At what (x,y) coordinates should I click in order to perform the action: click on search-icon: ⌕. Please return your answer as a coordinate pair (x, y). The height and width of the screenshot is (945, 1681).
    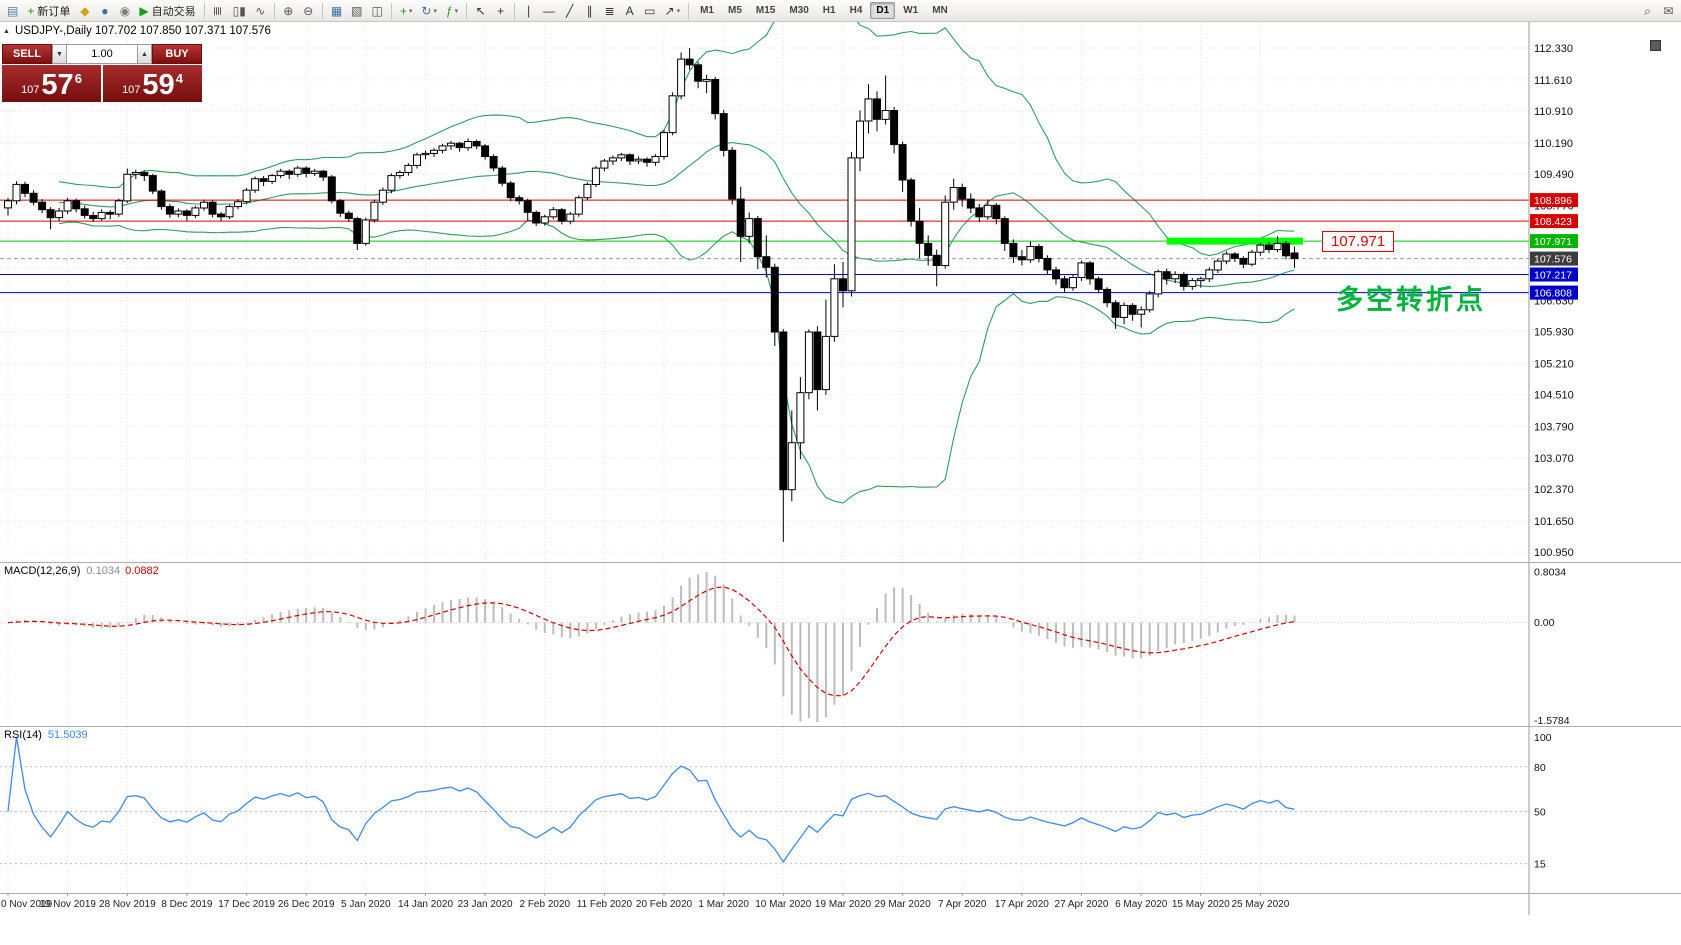
    Looking at the image, I should click on (1647, 10).